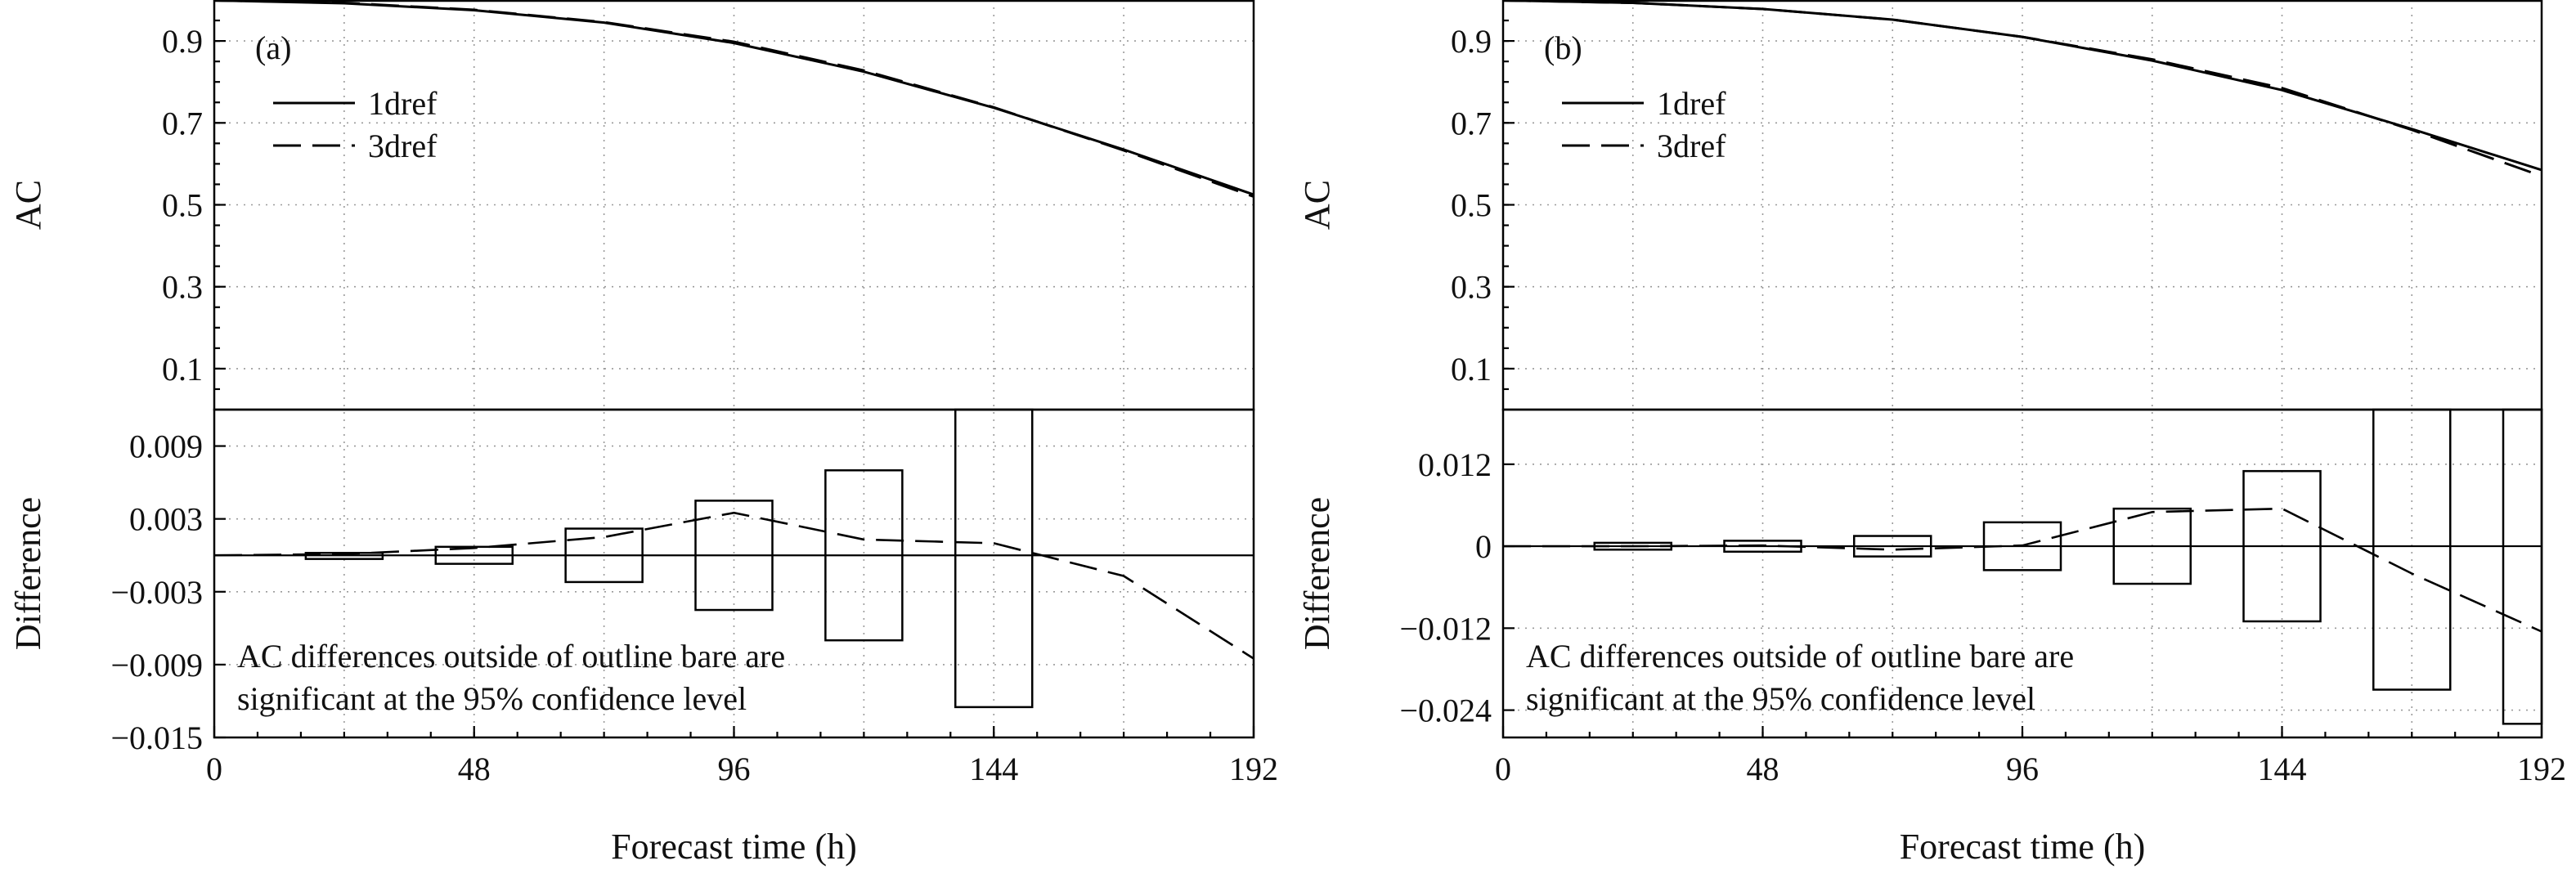  Describe the element at coordinates (1563, 47) in the screenshot. I see `panel-label: (b)` at that location.